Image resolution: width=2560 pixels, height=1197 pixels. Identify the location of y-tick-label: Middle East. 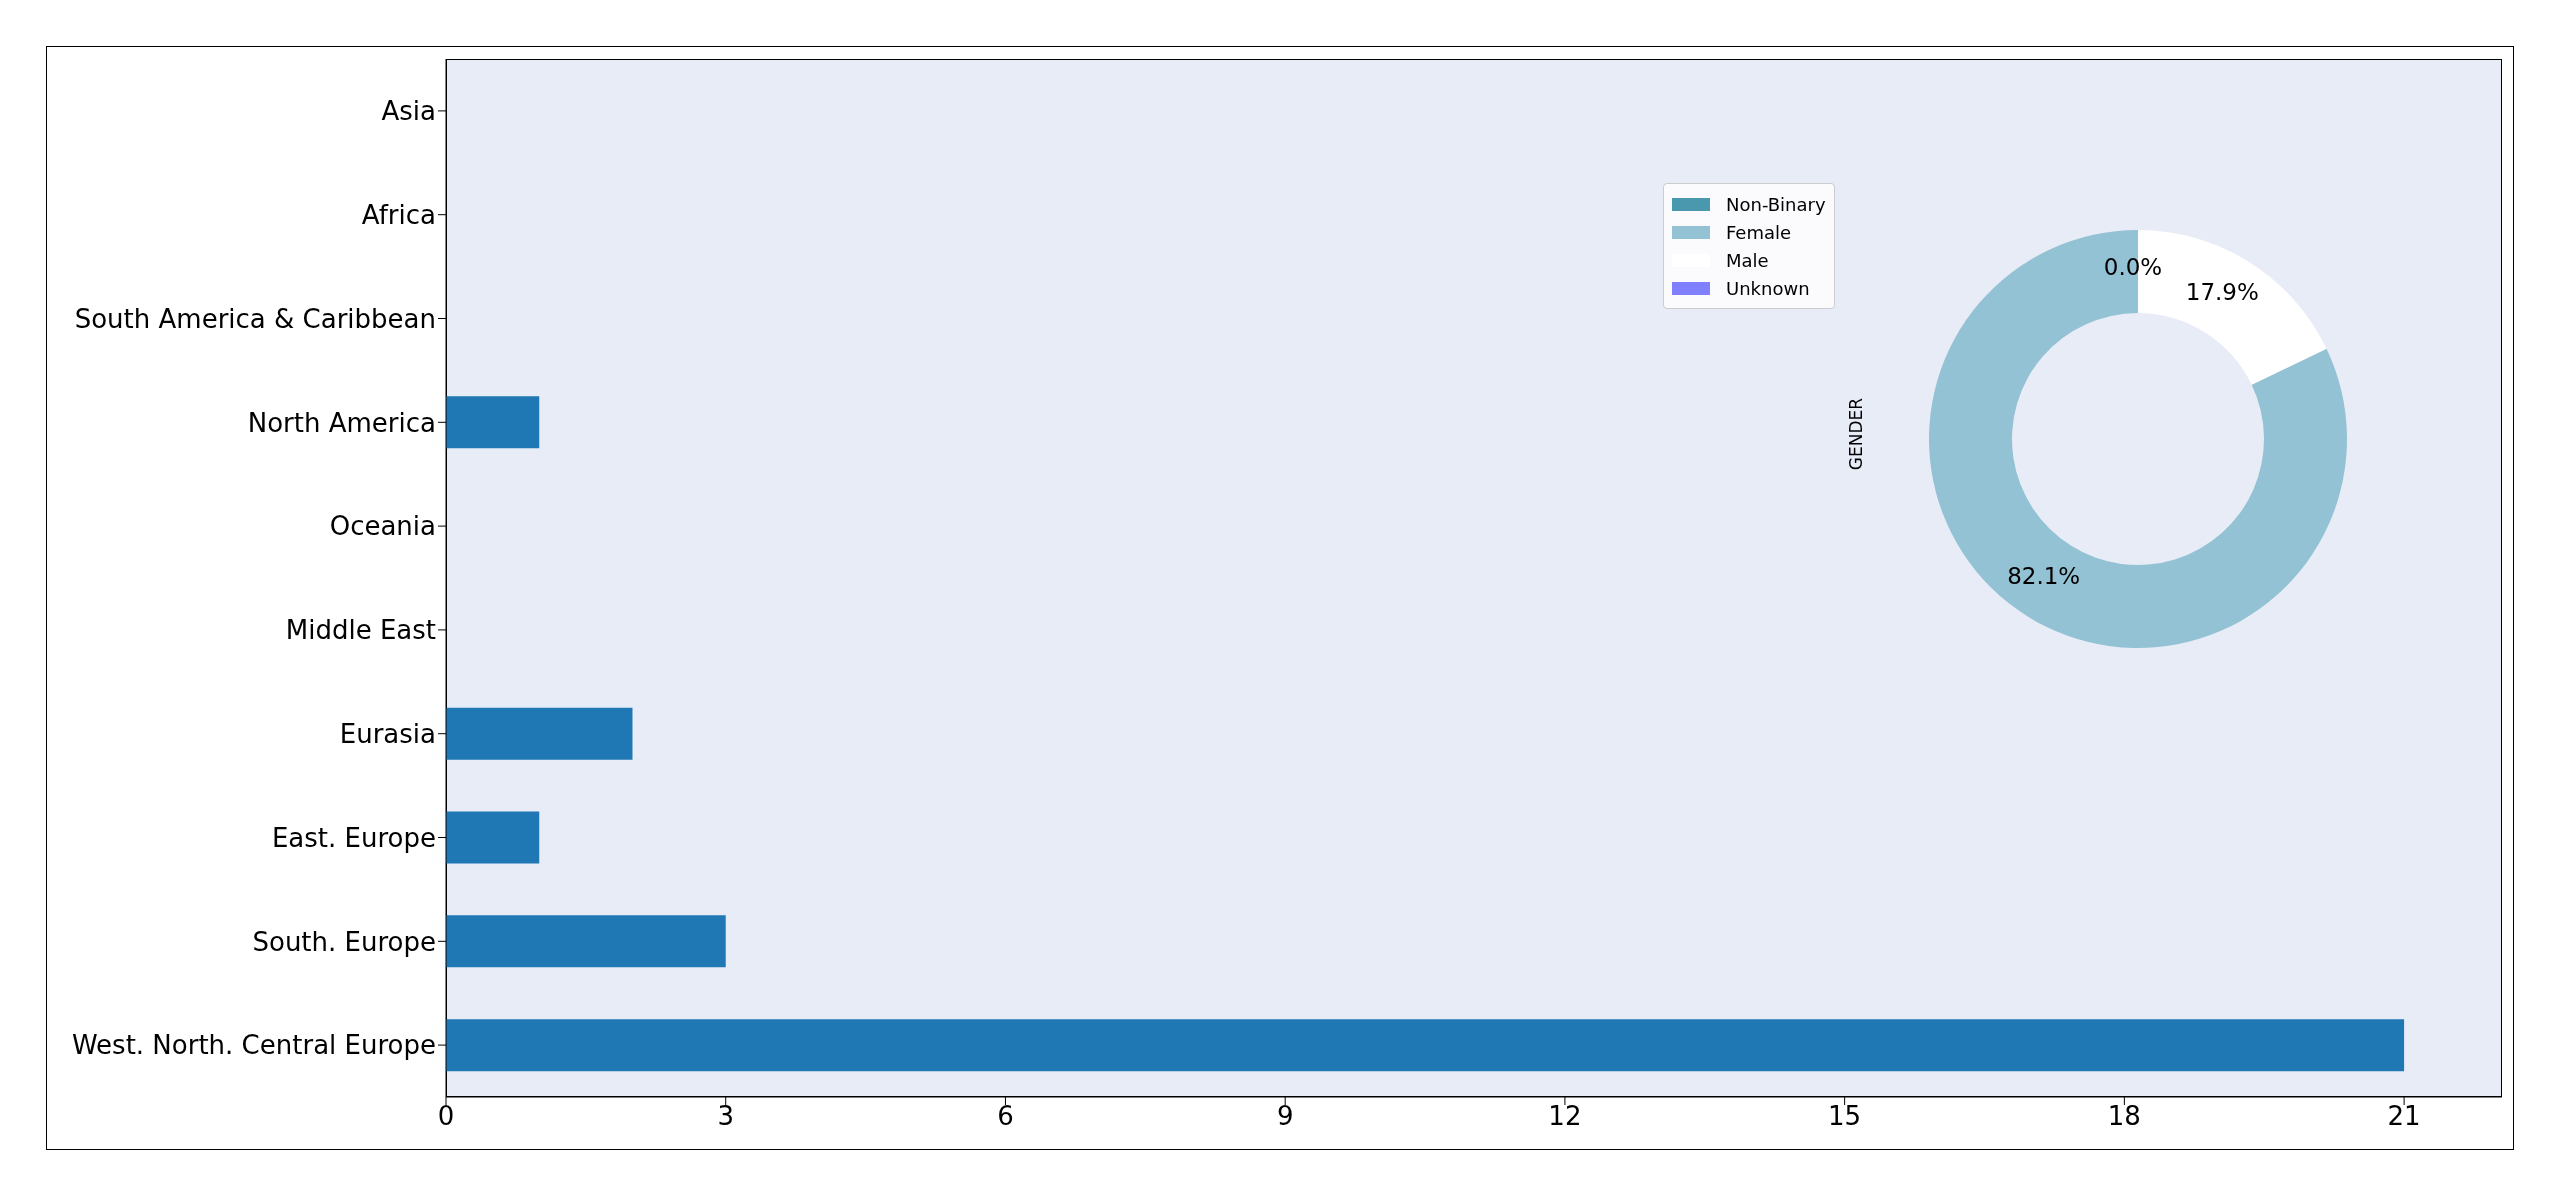
(360, 630).